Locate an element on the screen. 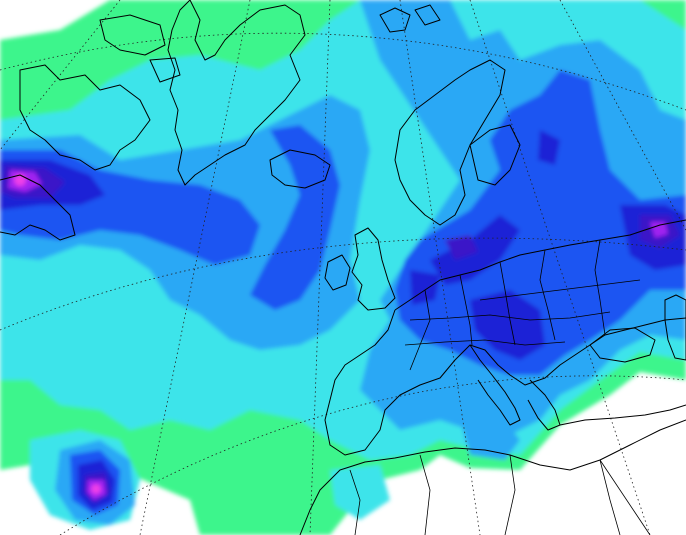 This screenshot has width=686, height=535. coastline-north-africa is located at coordinates (492, 477).